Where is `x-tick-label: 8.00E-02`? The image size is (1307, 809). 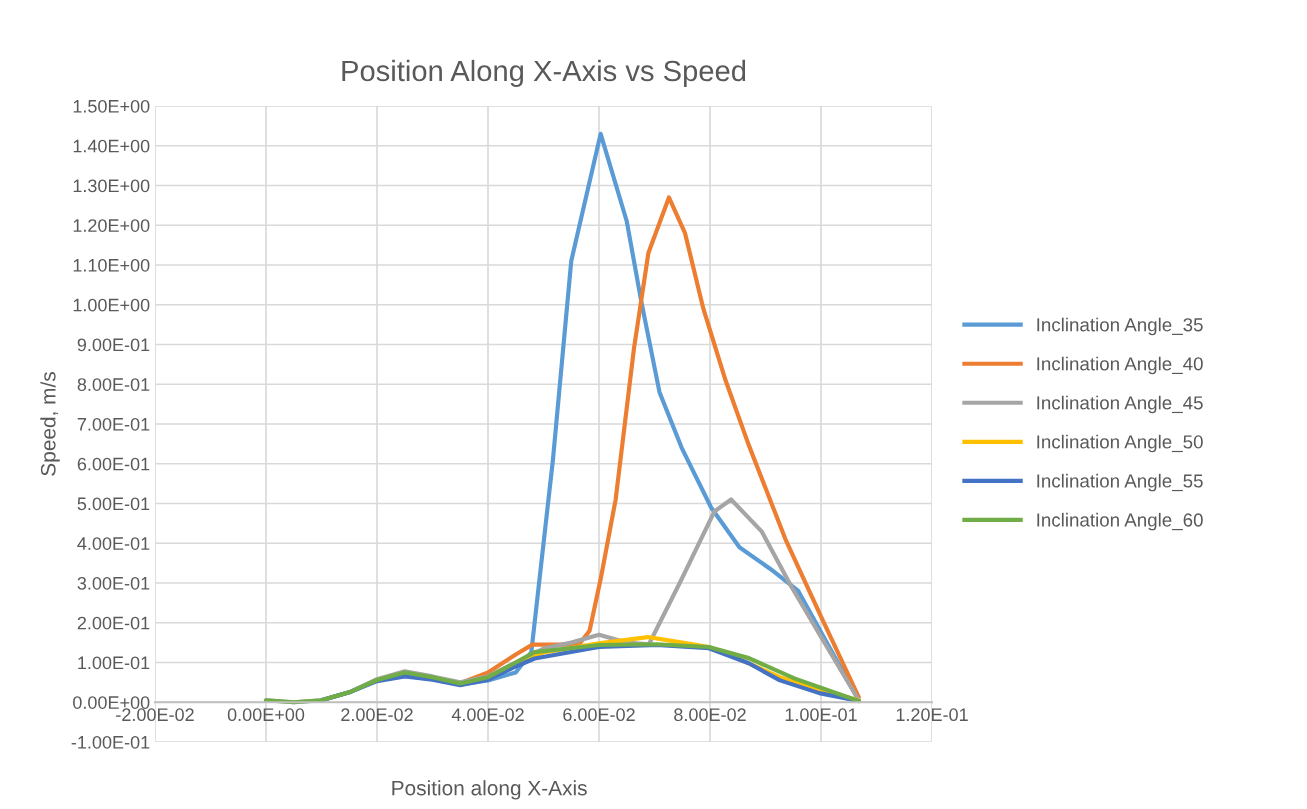 x-tick-label: 8.00E-02 is located at coordinates (710, 715).